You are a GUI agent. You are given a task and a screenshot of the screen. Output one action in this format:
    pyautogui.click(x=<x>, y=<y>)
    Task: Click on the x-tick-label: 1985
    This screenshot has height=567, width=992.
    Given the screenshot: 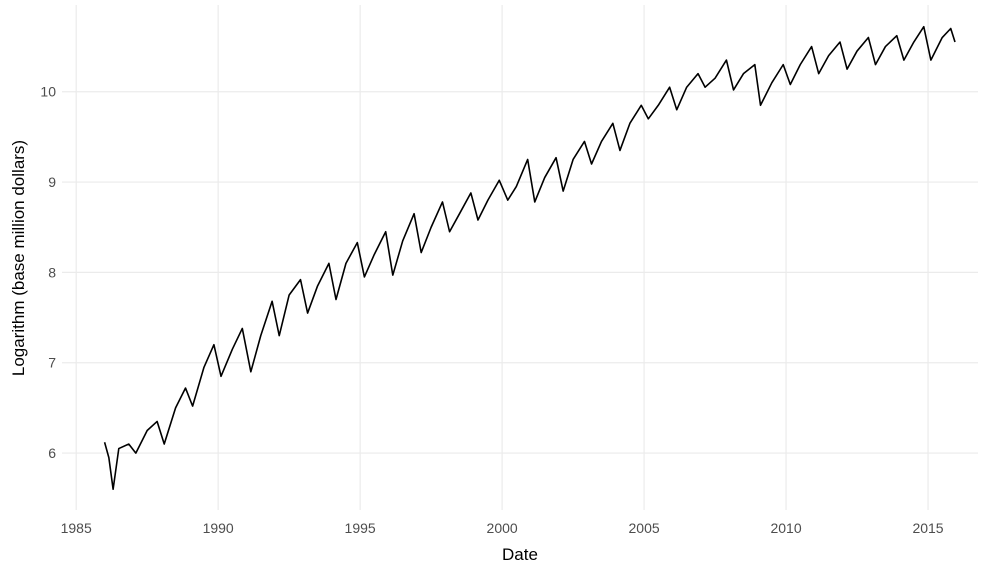 What is the action you would take?
    pyautogui.click(x=76, y=528)
    